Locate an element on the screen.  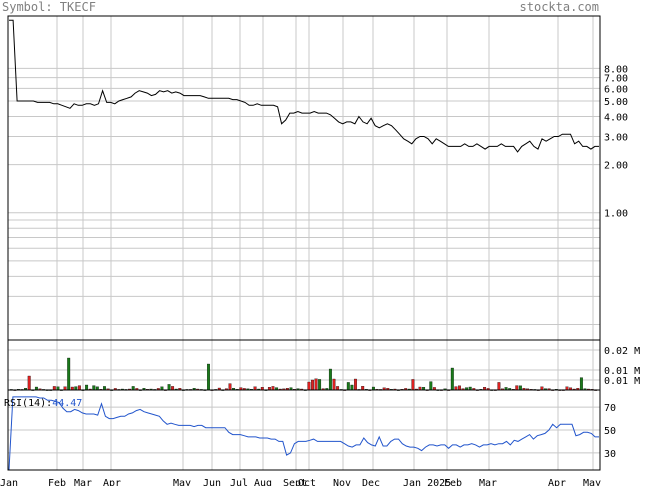
volume-frame is located at coordinates (304, 365).